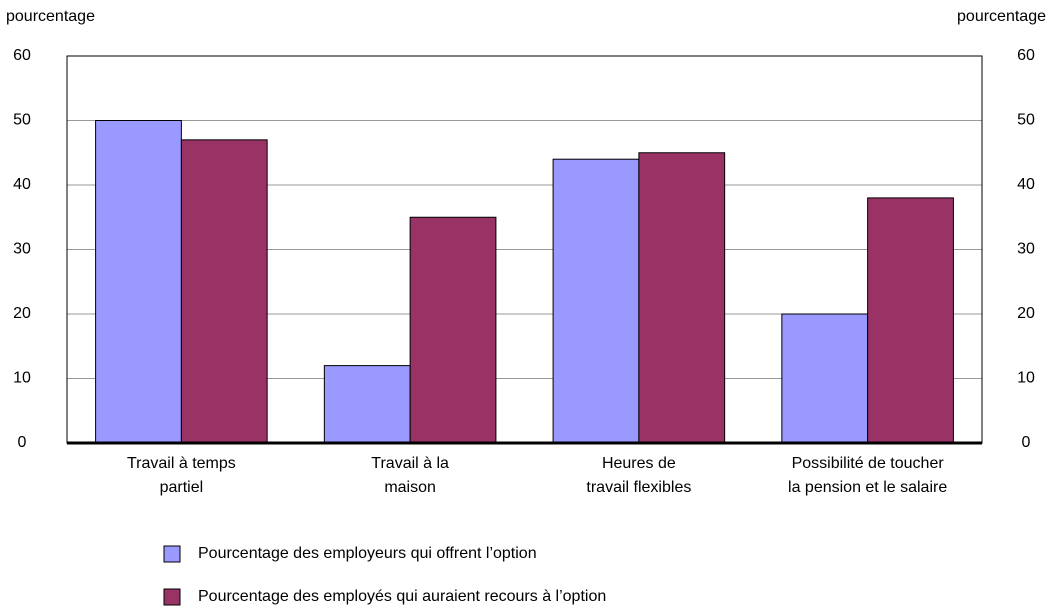 This screenshot has height=612, width=1052. I want to click on y-tick-label: 60, so click(22, 55).